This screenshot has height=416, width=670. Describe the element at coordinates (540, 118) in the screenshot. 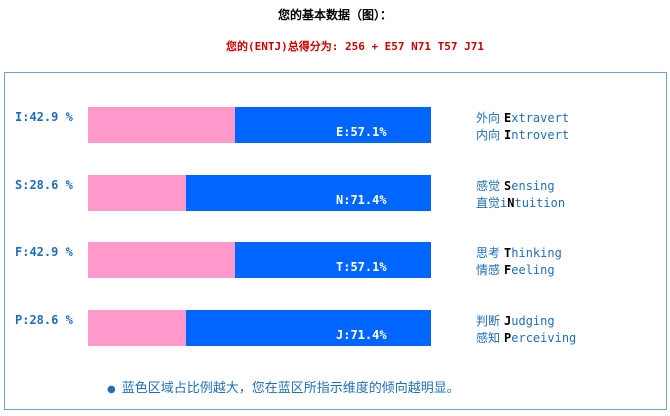

I see `dimension-en-label: xtravert` at that location.